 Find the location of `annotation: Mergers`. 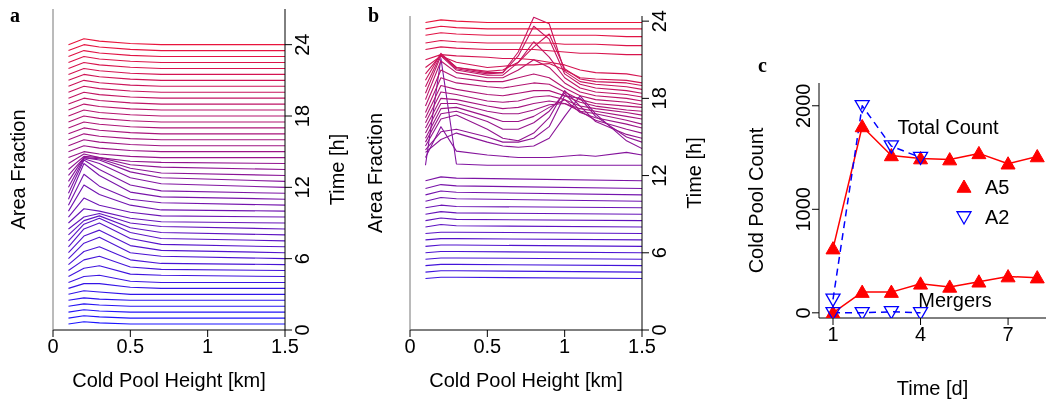

annotation: Mergers is located at coordinates (955, 300).